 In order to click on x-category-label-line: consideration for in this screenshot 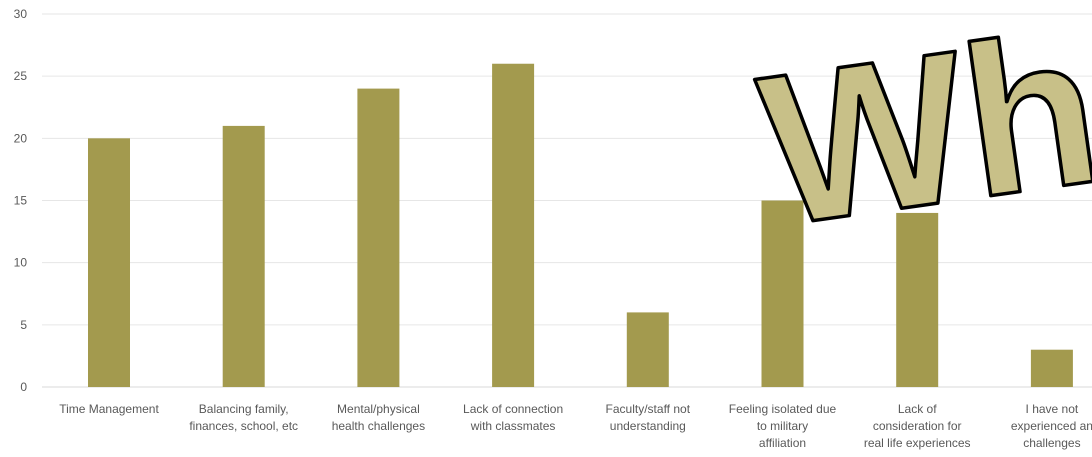, I will do `click(917, 426)`.